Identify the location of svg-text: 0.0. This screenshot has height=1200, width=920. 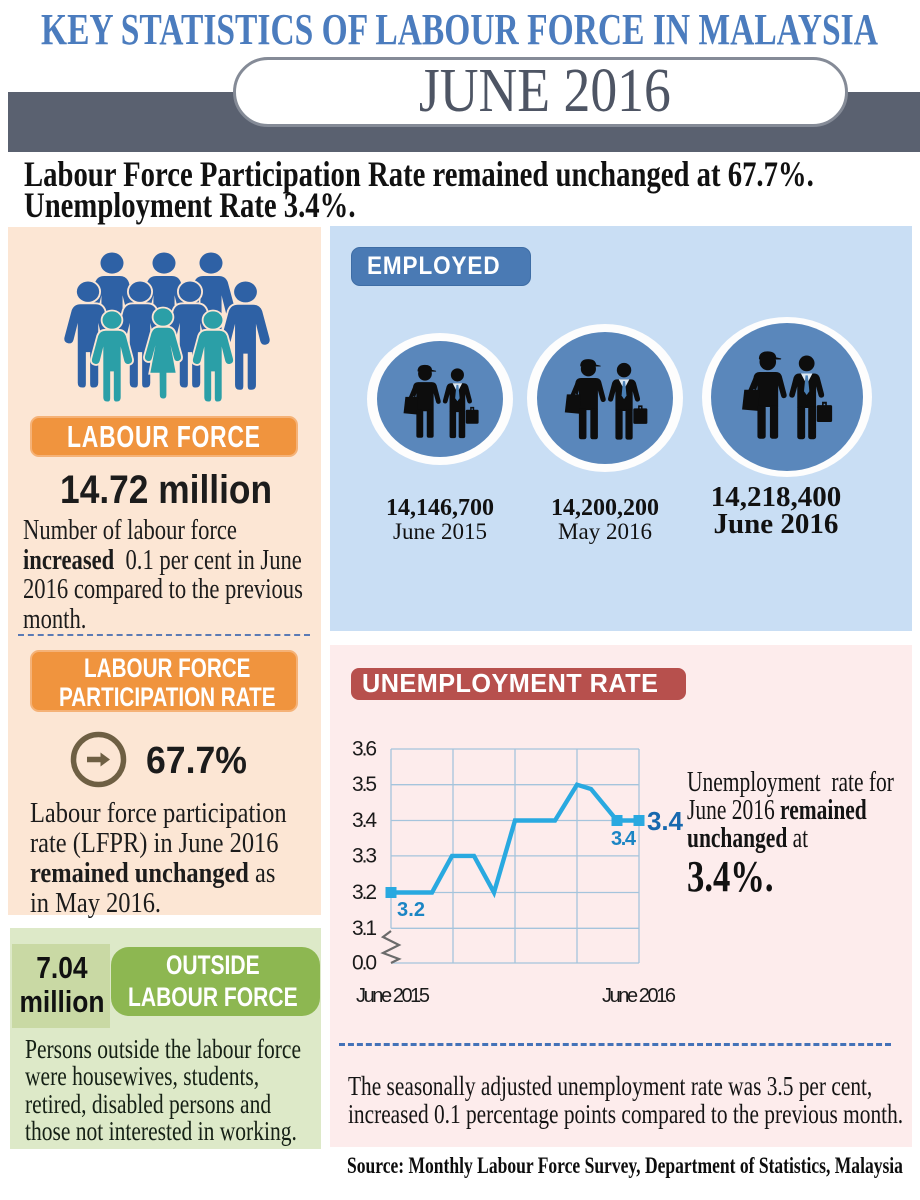
(364, 963).